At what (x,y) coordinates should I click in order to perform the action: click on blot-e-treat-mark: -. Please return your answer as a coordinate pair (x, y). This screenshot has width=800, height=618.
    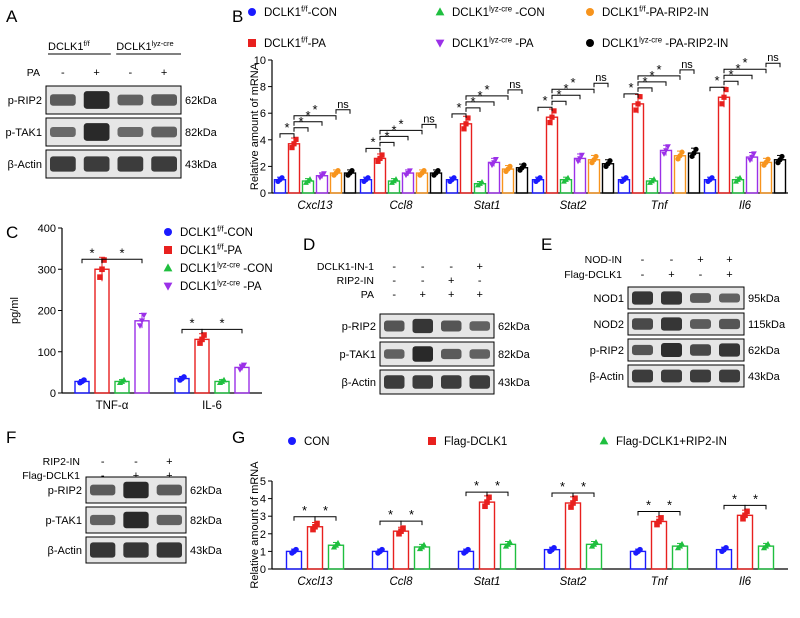
    Looking at the image, I should click on (701, 275).